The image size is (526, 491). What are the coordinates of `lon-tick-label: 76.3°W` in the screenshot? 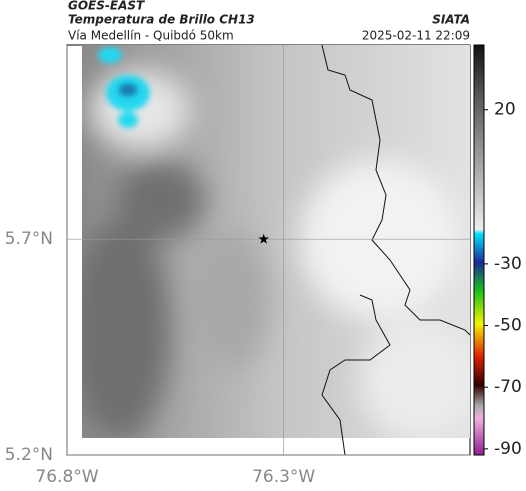 It's located at (283, 477).